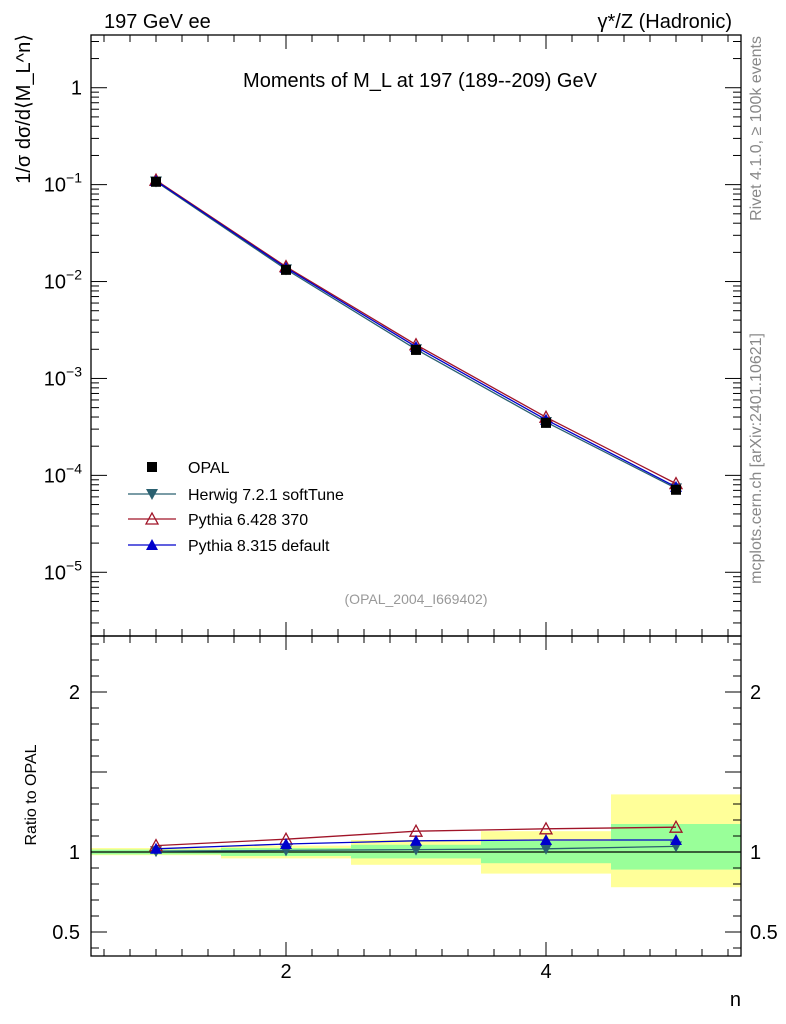 Image resolution: width=786 pixels, height=1024 pixels. Describe the element at coordinates (545, 972) in the screenshot. I see `x-tick-label: 4` at that location.